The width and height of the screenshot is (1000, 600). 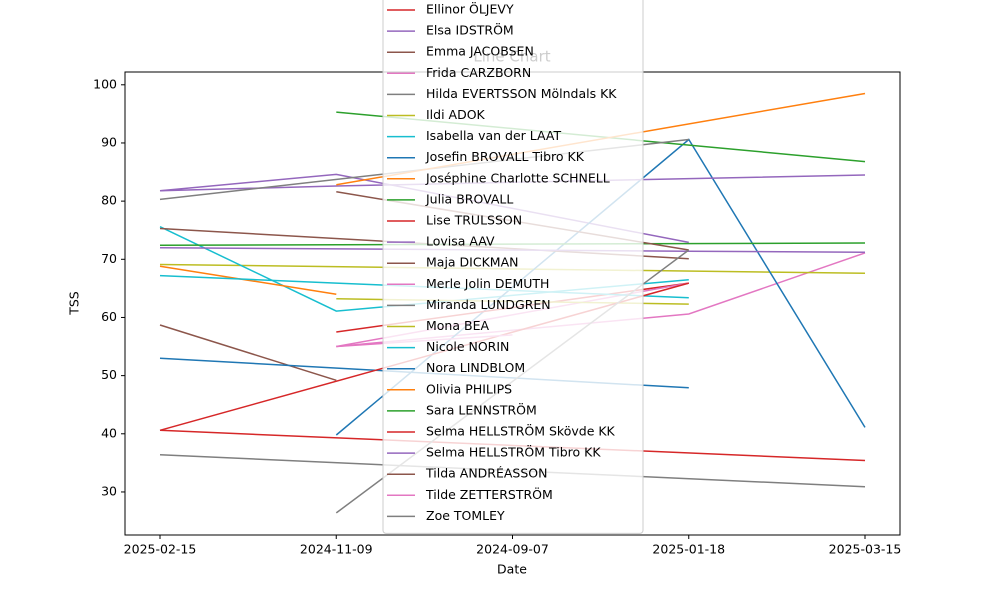 What do you see at coordinates (160, 549) in the screenshot?
I see `x-tick-label: 2025-02-15` at bounding box center [160, 549].